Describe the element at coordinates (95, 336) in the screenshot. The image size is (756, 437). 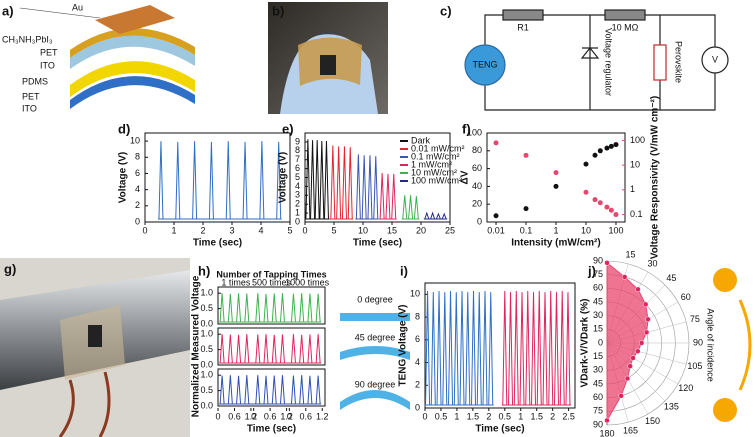
I see `perovskite-film` at that location.